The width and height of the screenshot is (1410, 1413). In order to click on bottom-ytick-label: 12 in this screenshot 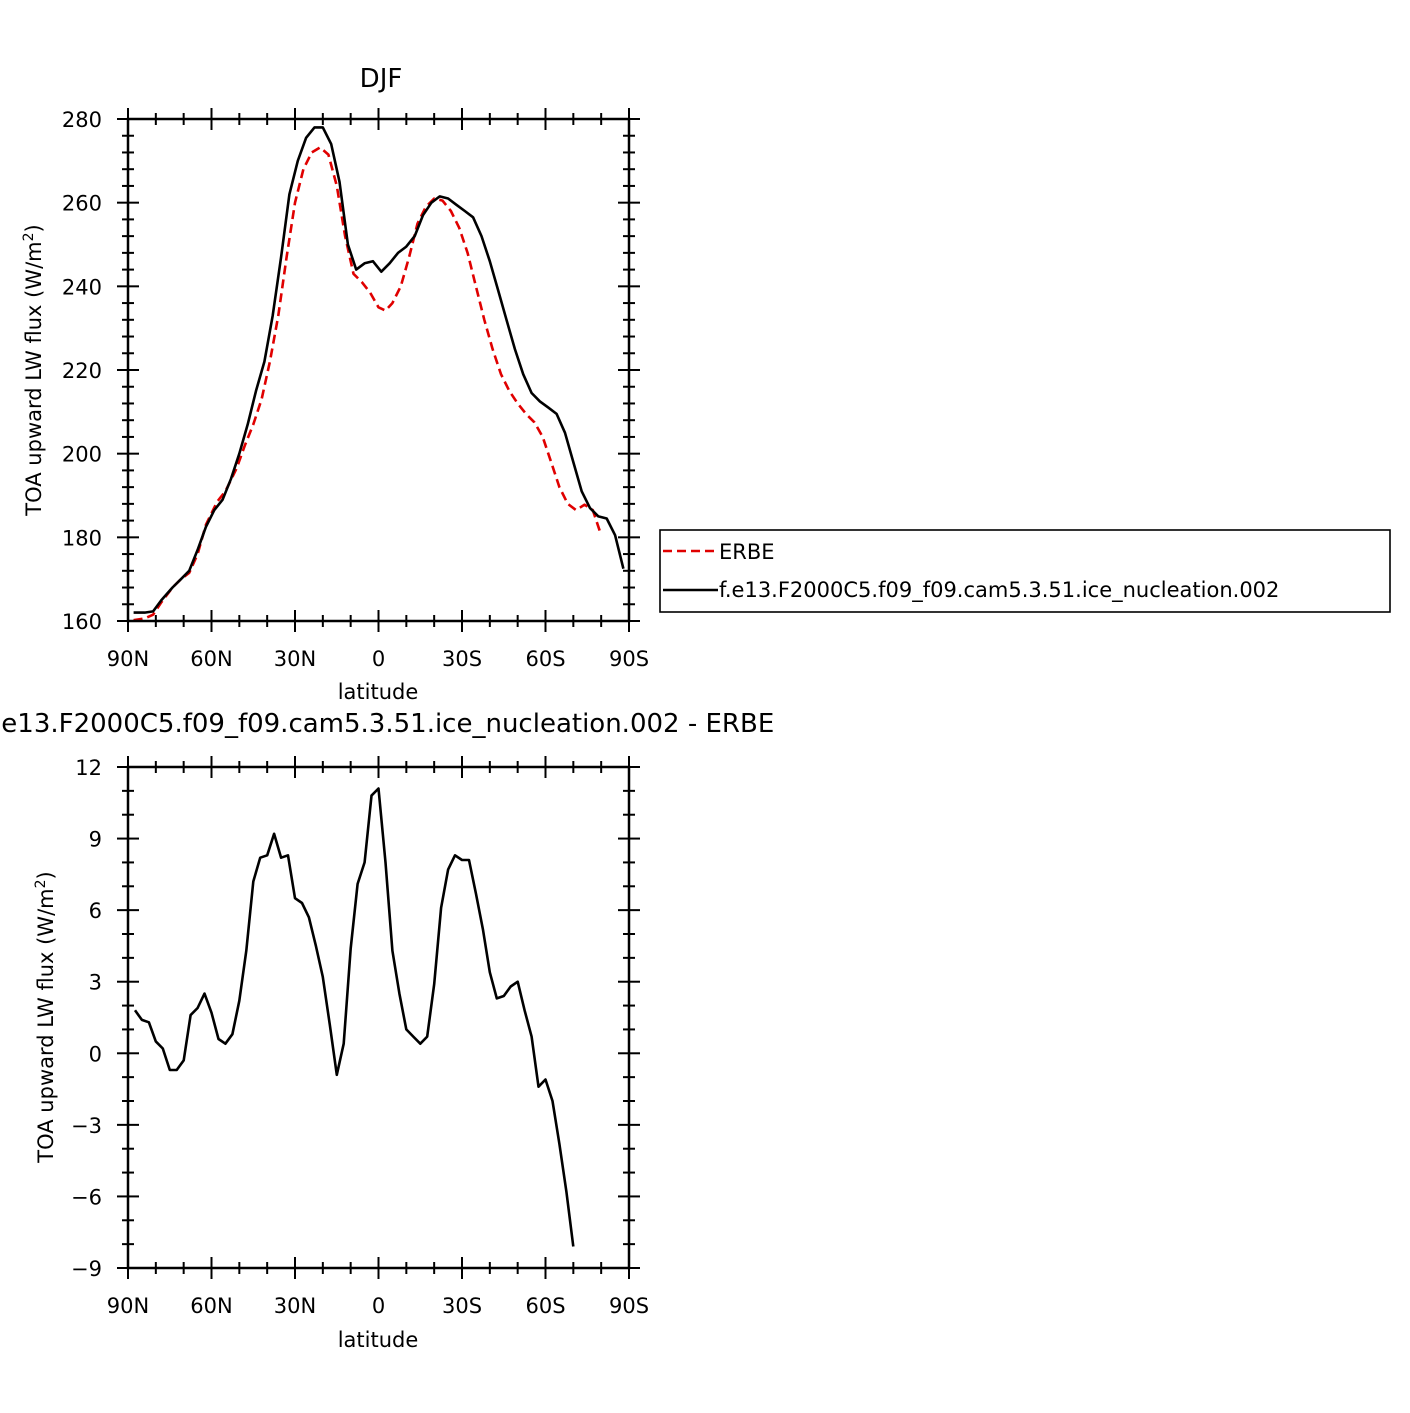, I will do `click(88, 768)`.